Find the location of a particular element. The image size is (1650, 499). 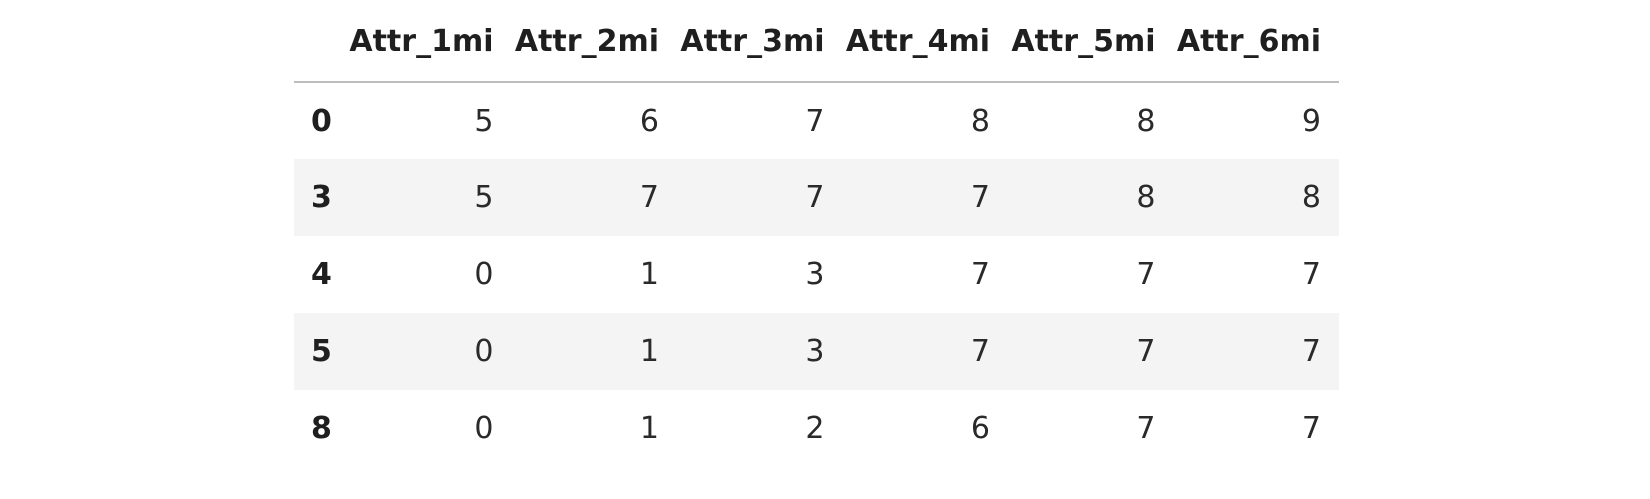

table-row: 0 5 6 7 8 8 9 is located at coordinates (816, 120).